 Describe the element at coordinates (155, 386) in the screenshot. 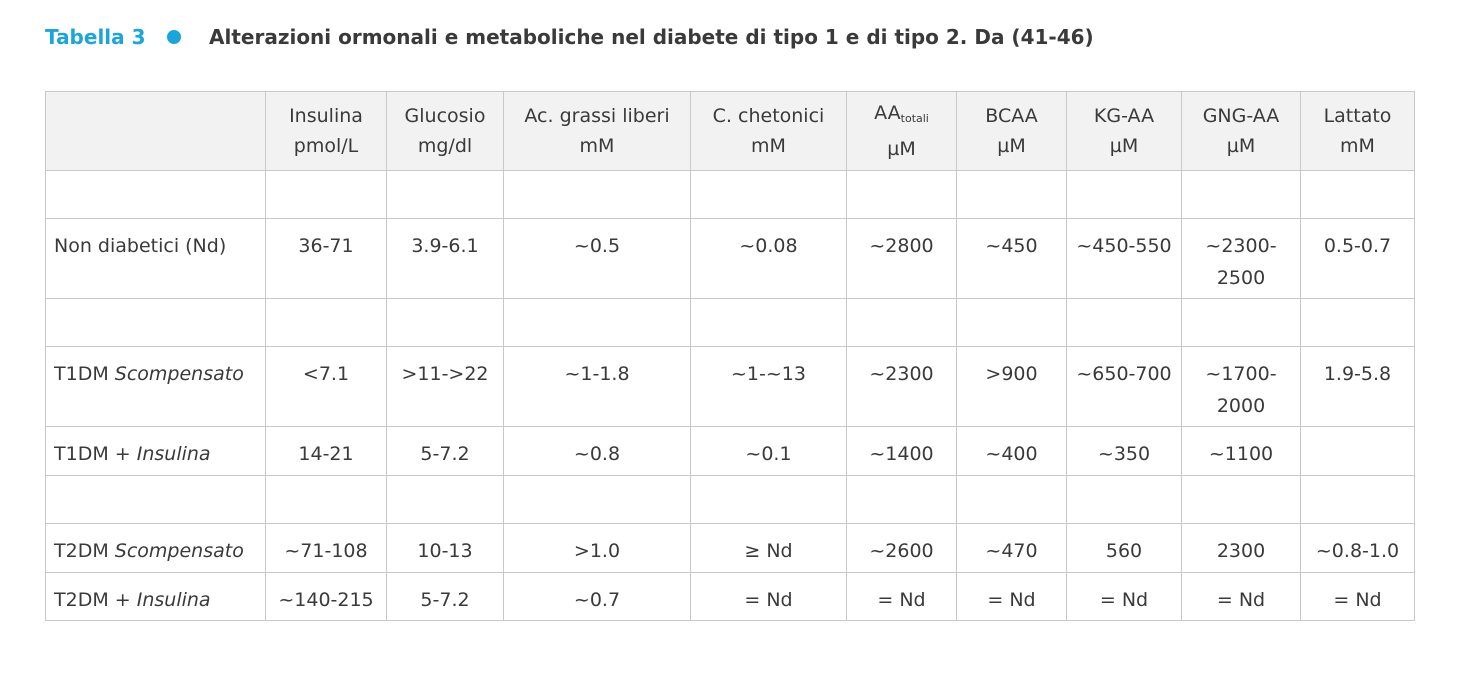

I see `row-label: T1DM Scompensato` at that location.